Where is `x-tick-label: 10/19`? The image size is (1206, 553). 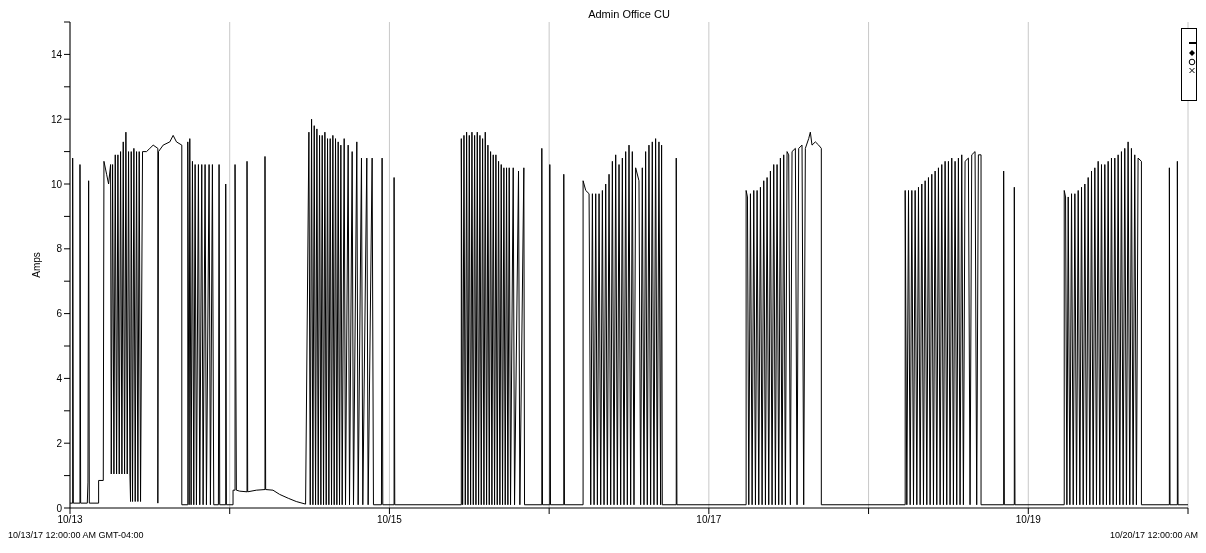
x-tick-label: 10/19 is located at coordinates (1028, 520).